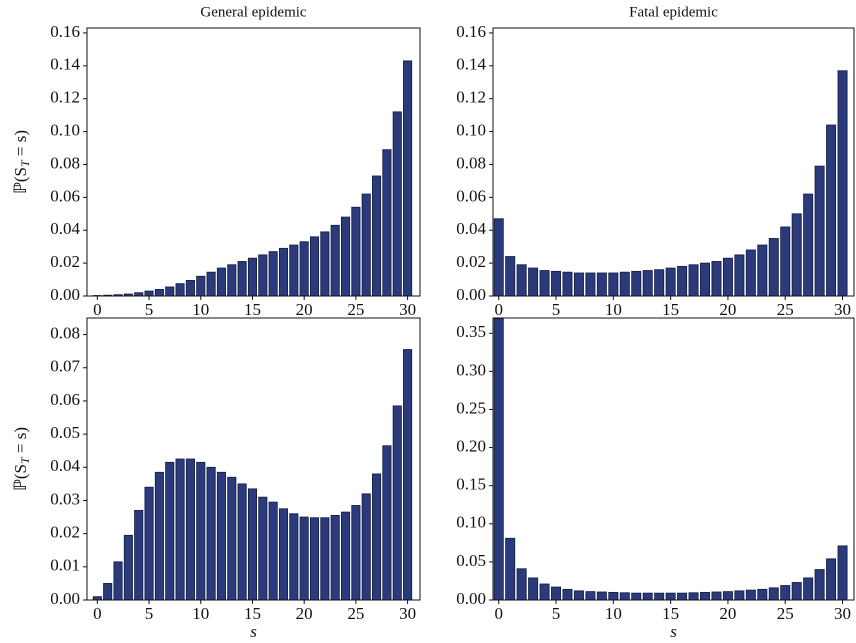 The image size is (856, 643). What do you see at coordinates (471, 195) in the screenshot?
I see `y-tick-label: 0.06` at bounding box center [471, 195].